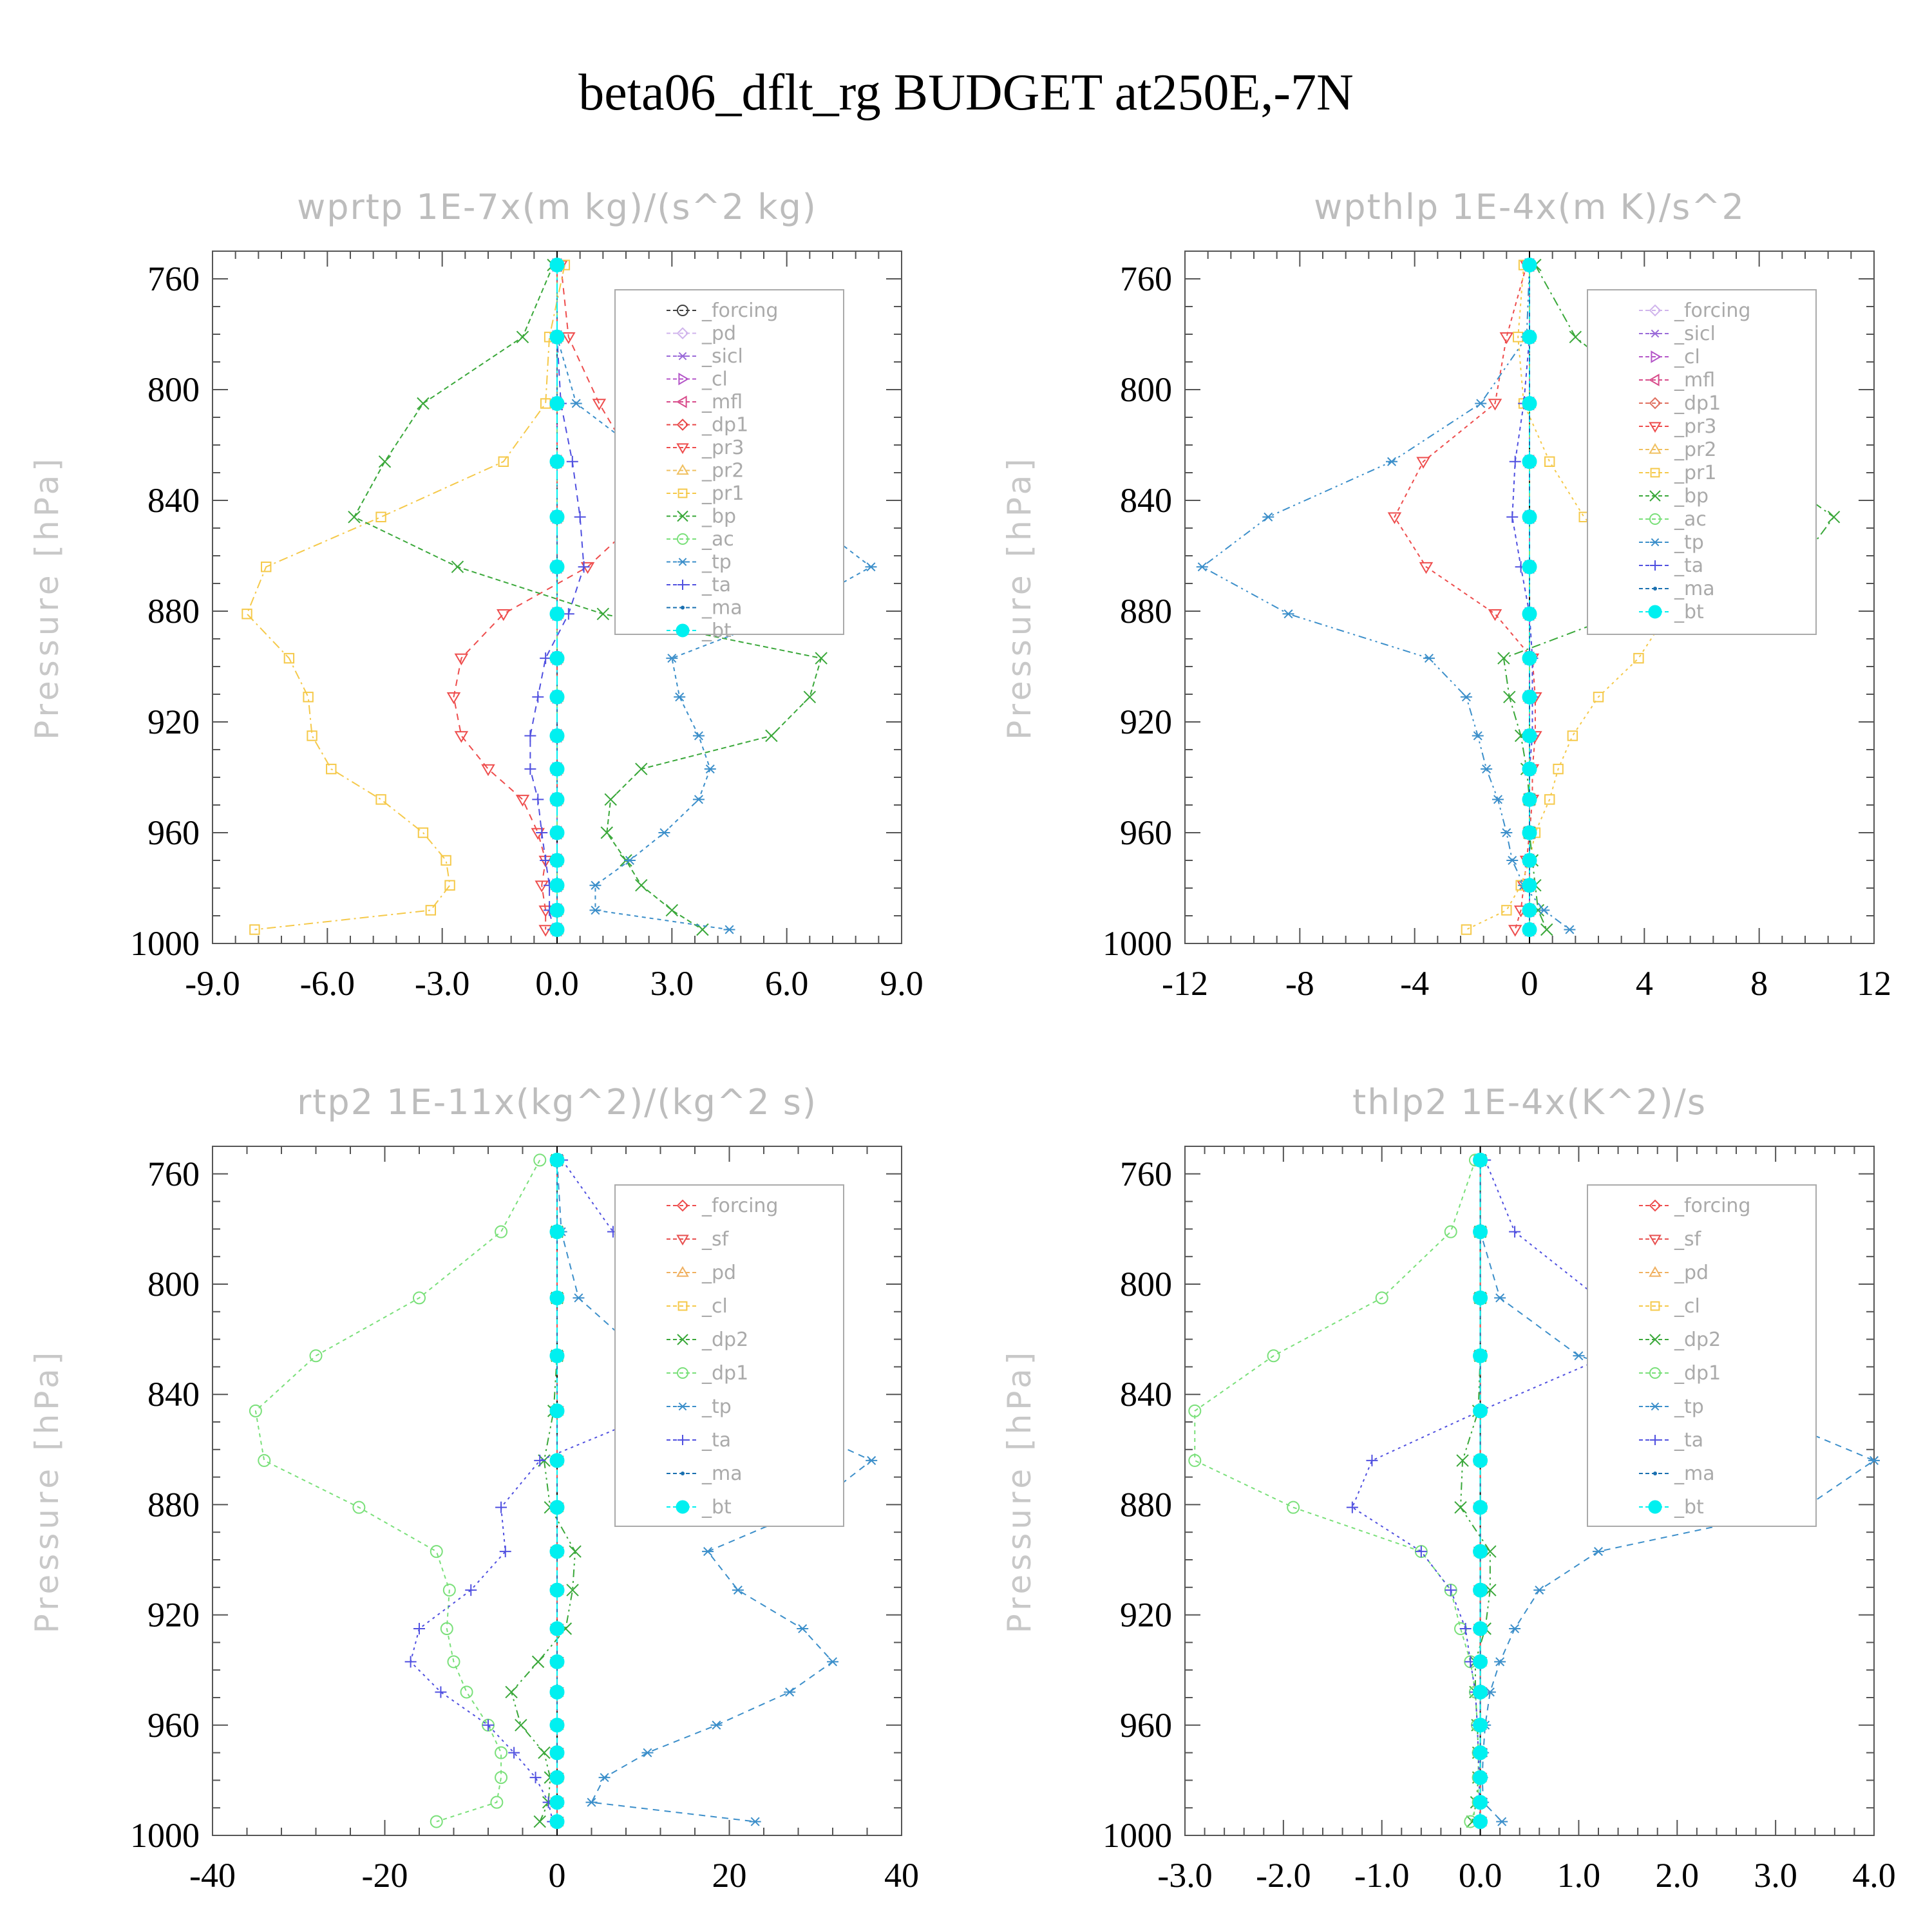 Image resolution: width=1932 pixels, height=1932 pixels. What do you see at coordinates (701, 517) in the screenshot?
I see `legend-entry: _bp` at bounding box center [701, 517].